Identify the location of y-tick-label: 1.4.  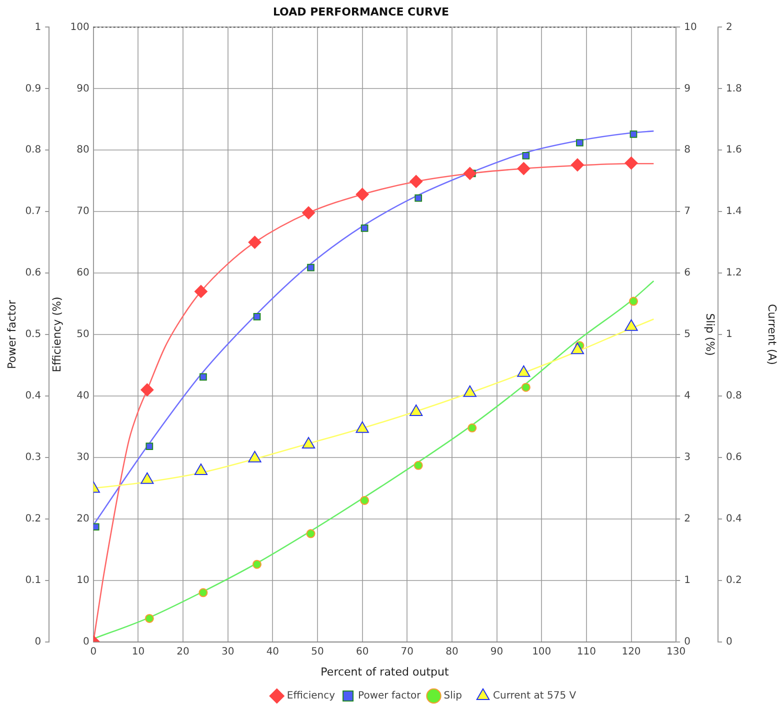
(734, 212).